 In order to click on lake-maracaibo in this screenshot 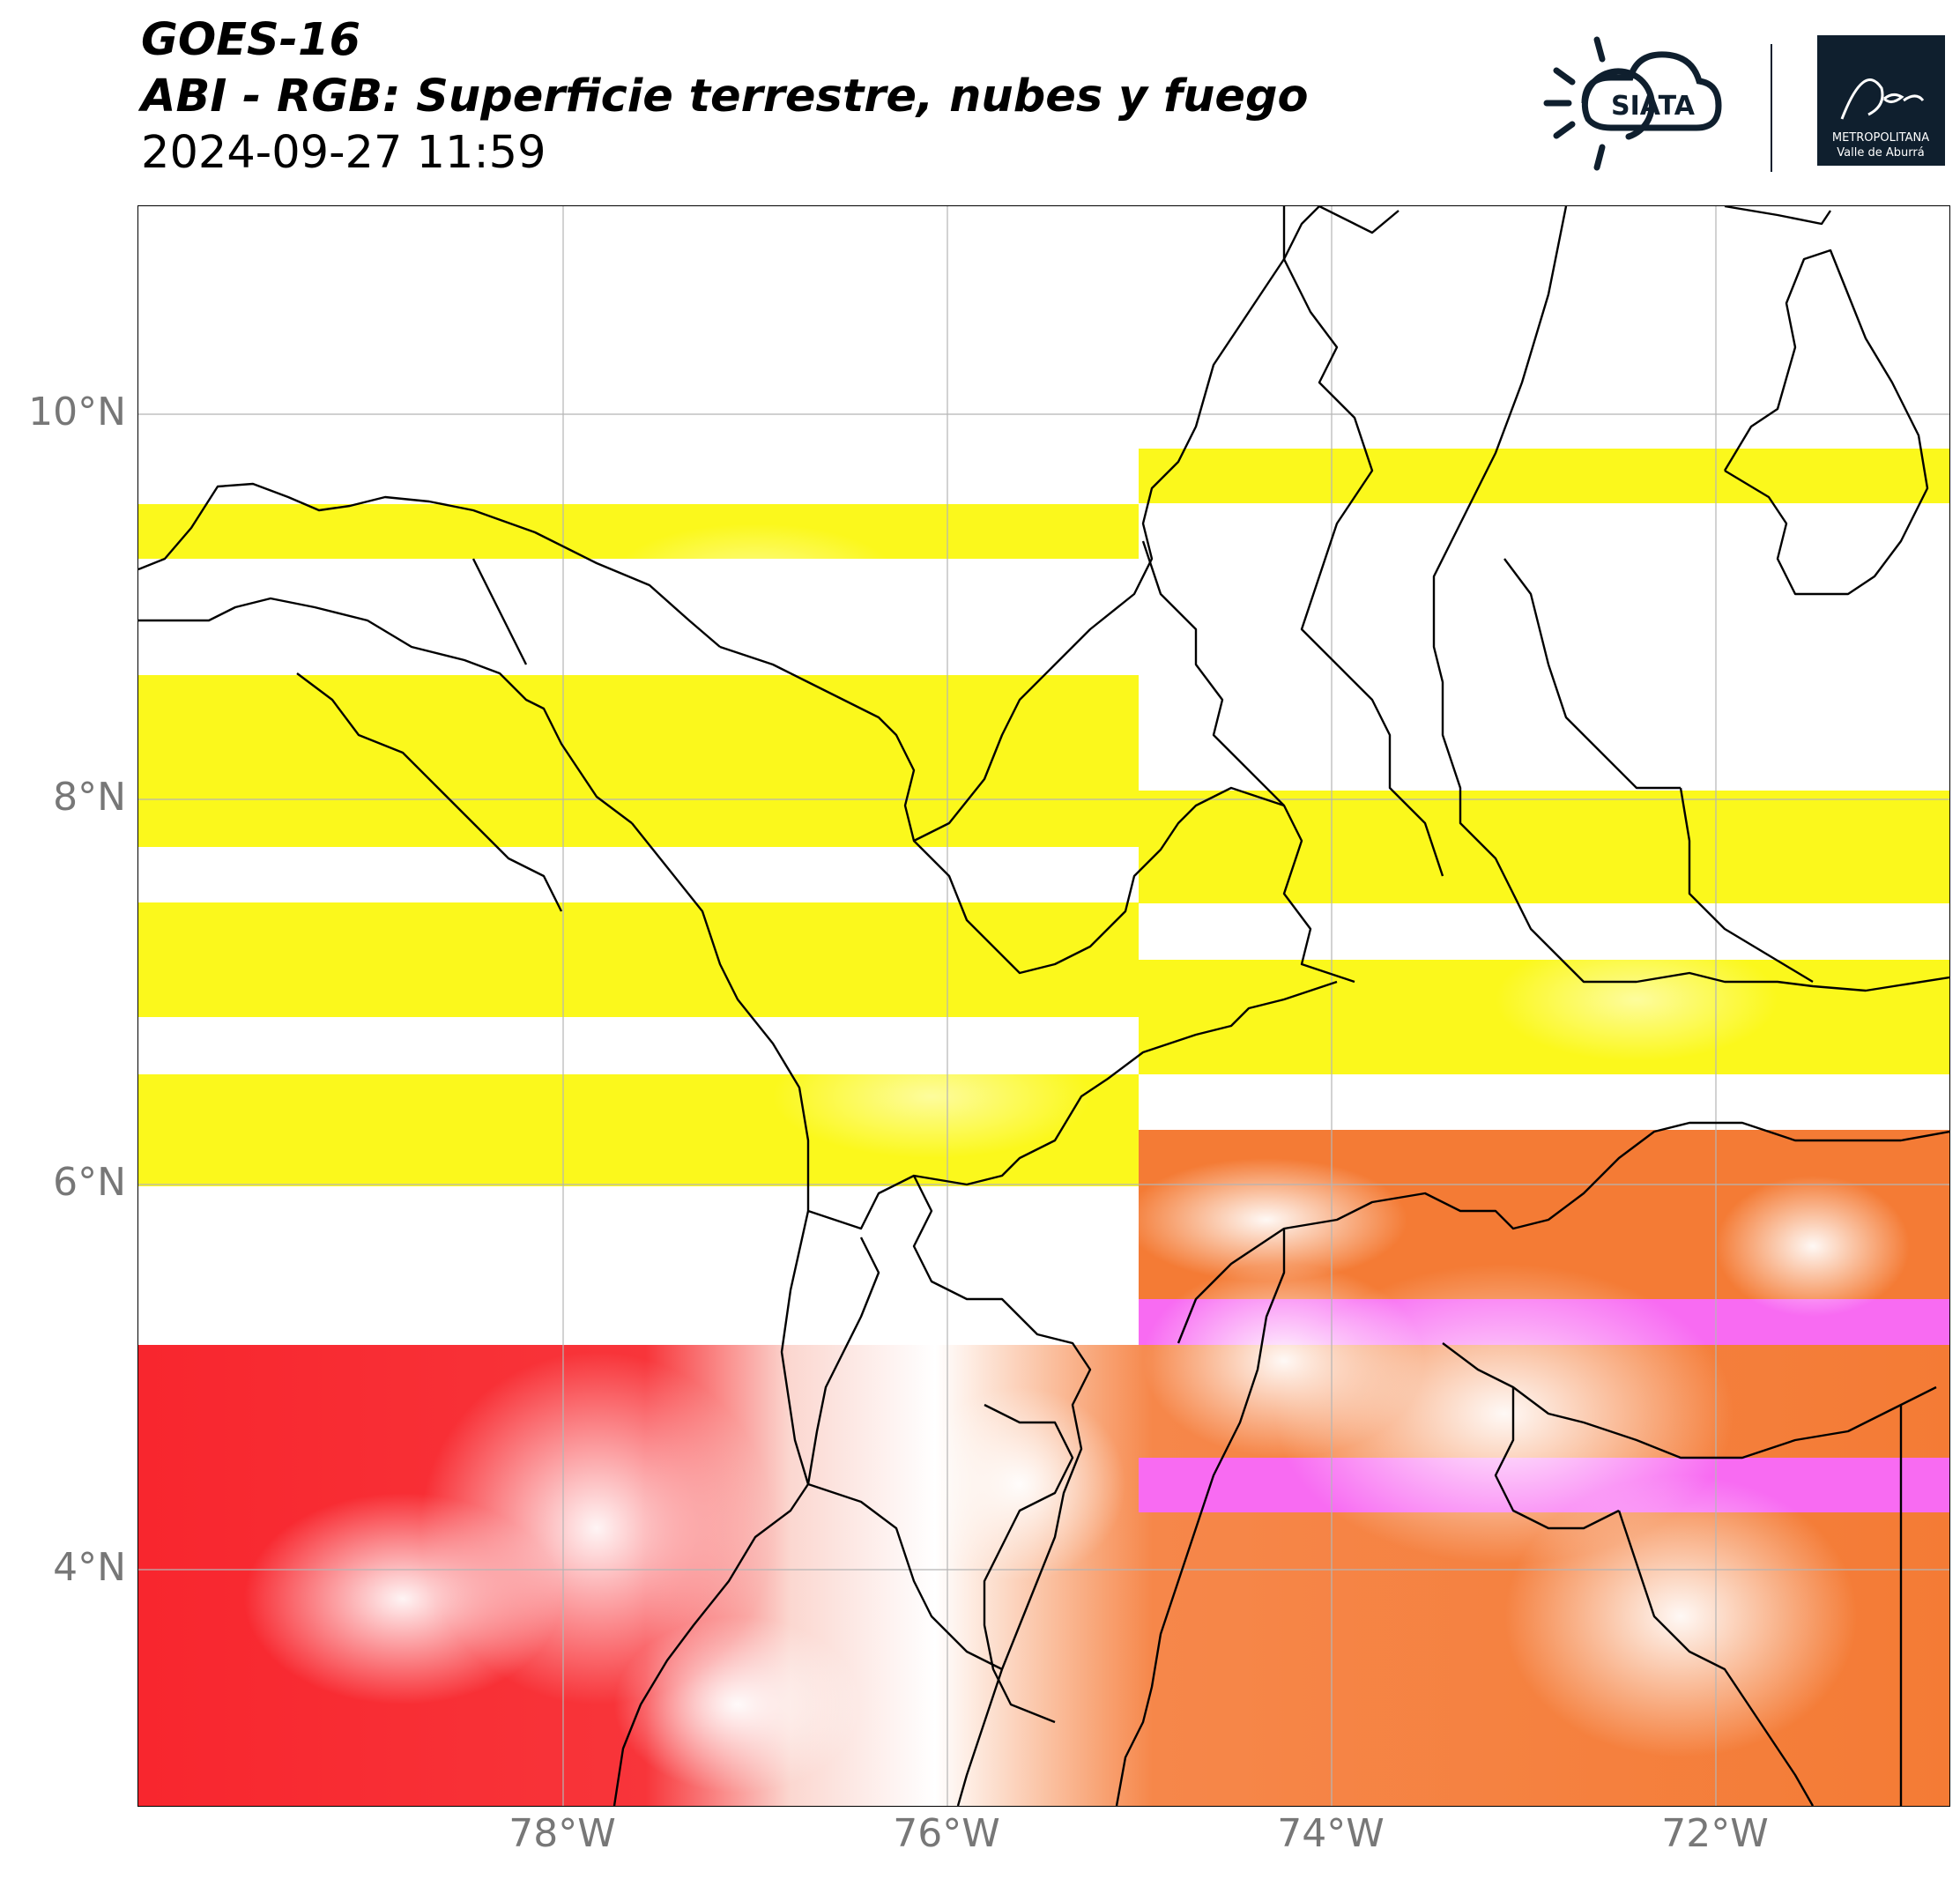, I will do `click(1826, 422)`.